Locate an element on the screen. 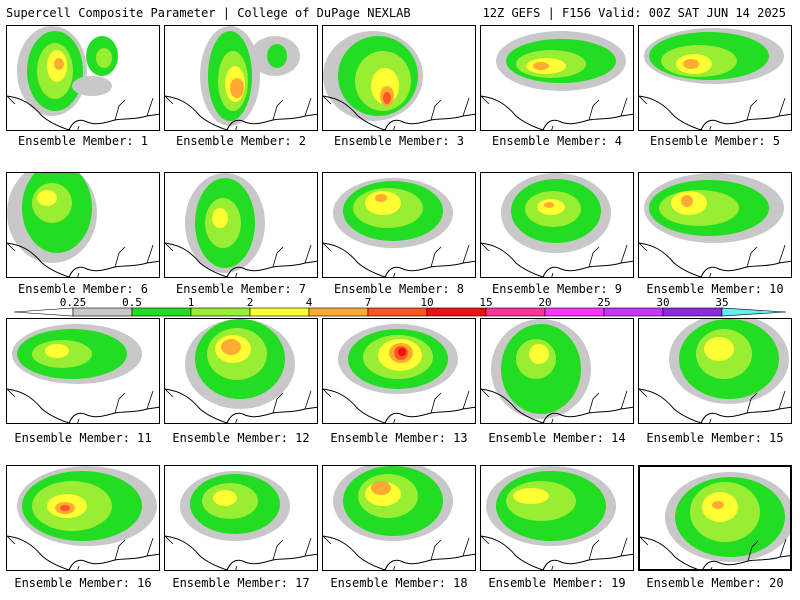 The width and height of the screenshot is (800, 600). colorbar-tick-label: 20 is located at coordinates (544, 303).